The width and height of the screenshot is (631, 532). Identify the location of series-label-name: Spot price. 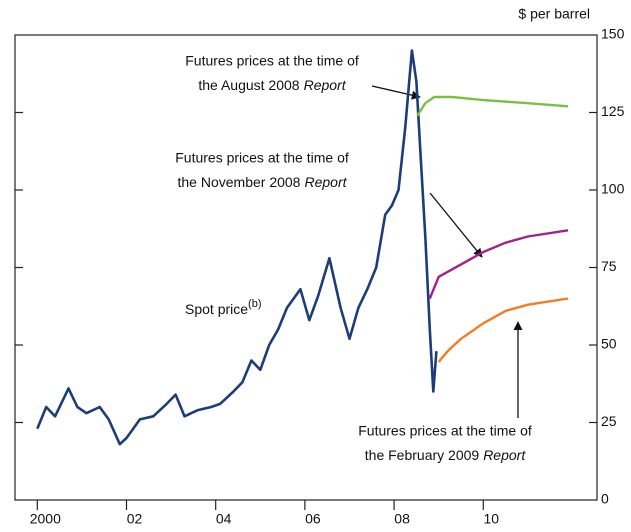
(216, 309).